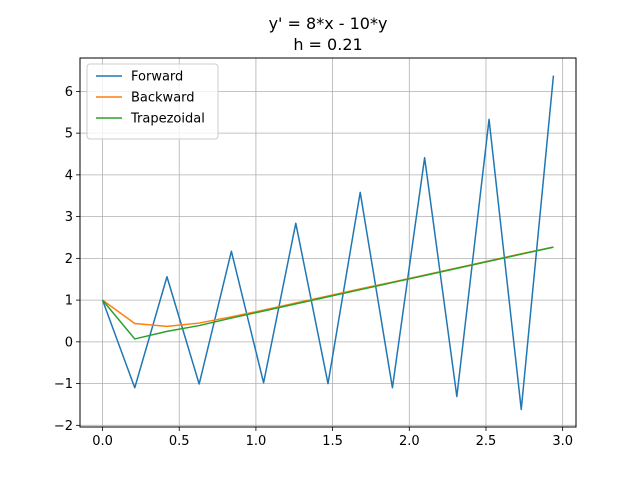  I want to click on legend: Forward Backward Trapezoidal, so click(152, 101).